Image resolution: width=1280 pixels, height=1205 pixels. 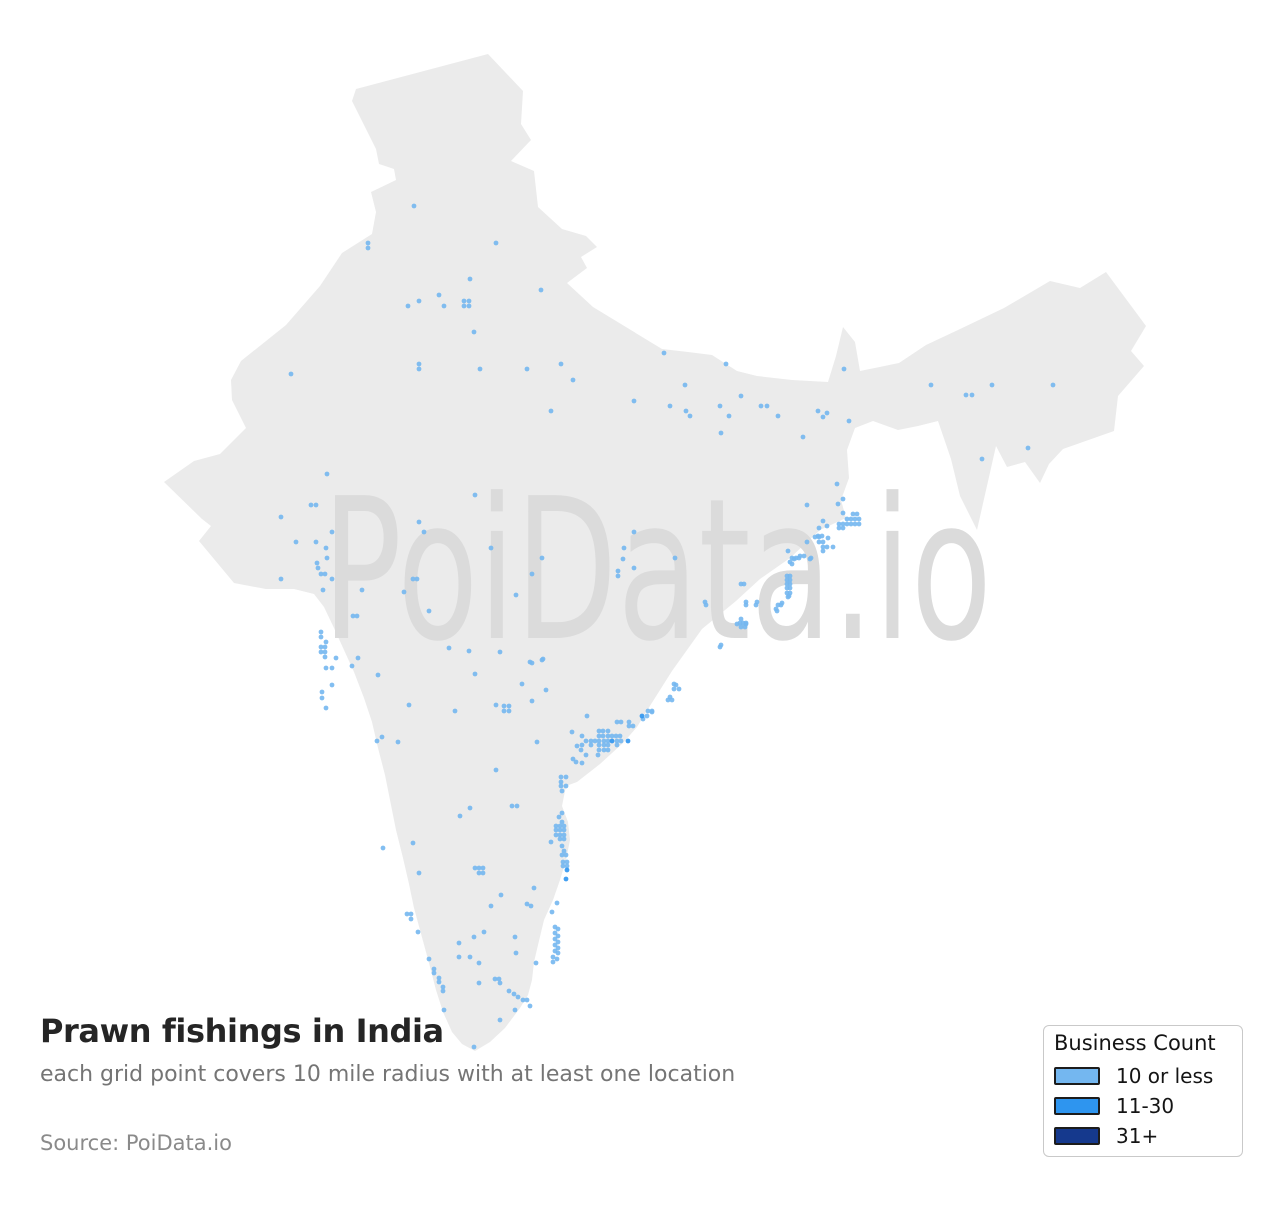 What do you see at coordinates (1137, 1136) in the screenshot?
I see `legend-label-31-plus: 31+` at bounding box center [1137, 1136].